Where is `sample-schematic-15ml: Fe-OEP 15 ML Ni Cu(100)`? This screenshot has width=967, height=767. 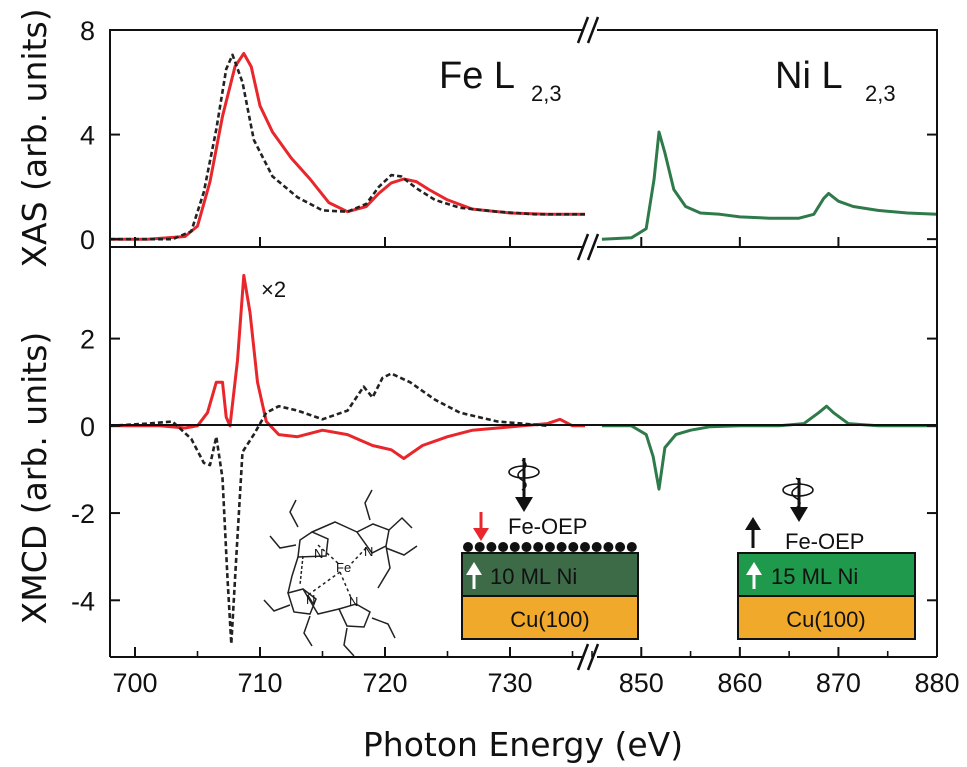 sample-schematic-15ml: Fe-OEP 15 ML Ni Cu(100) is located at coordinates (826, 558).